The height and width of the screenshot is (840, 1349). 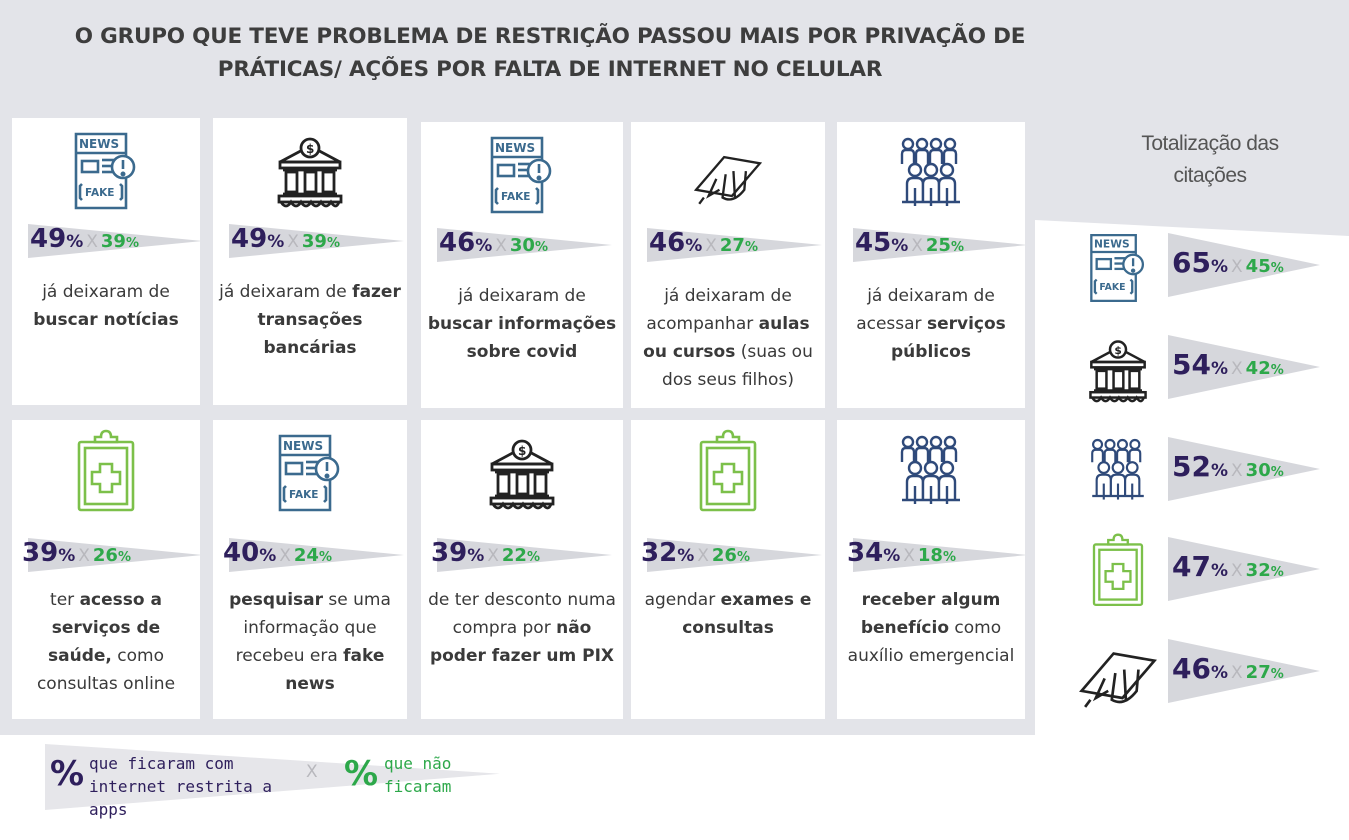 I want to click on total-item: $ 54% X 42%, so click(x=1205, y=370).